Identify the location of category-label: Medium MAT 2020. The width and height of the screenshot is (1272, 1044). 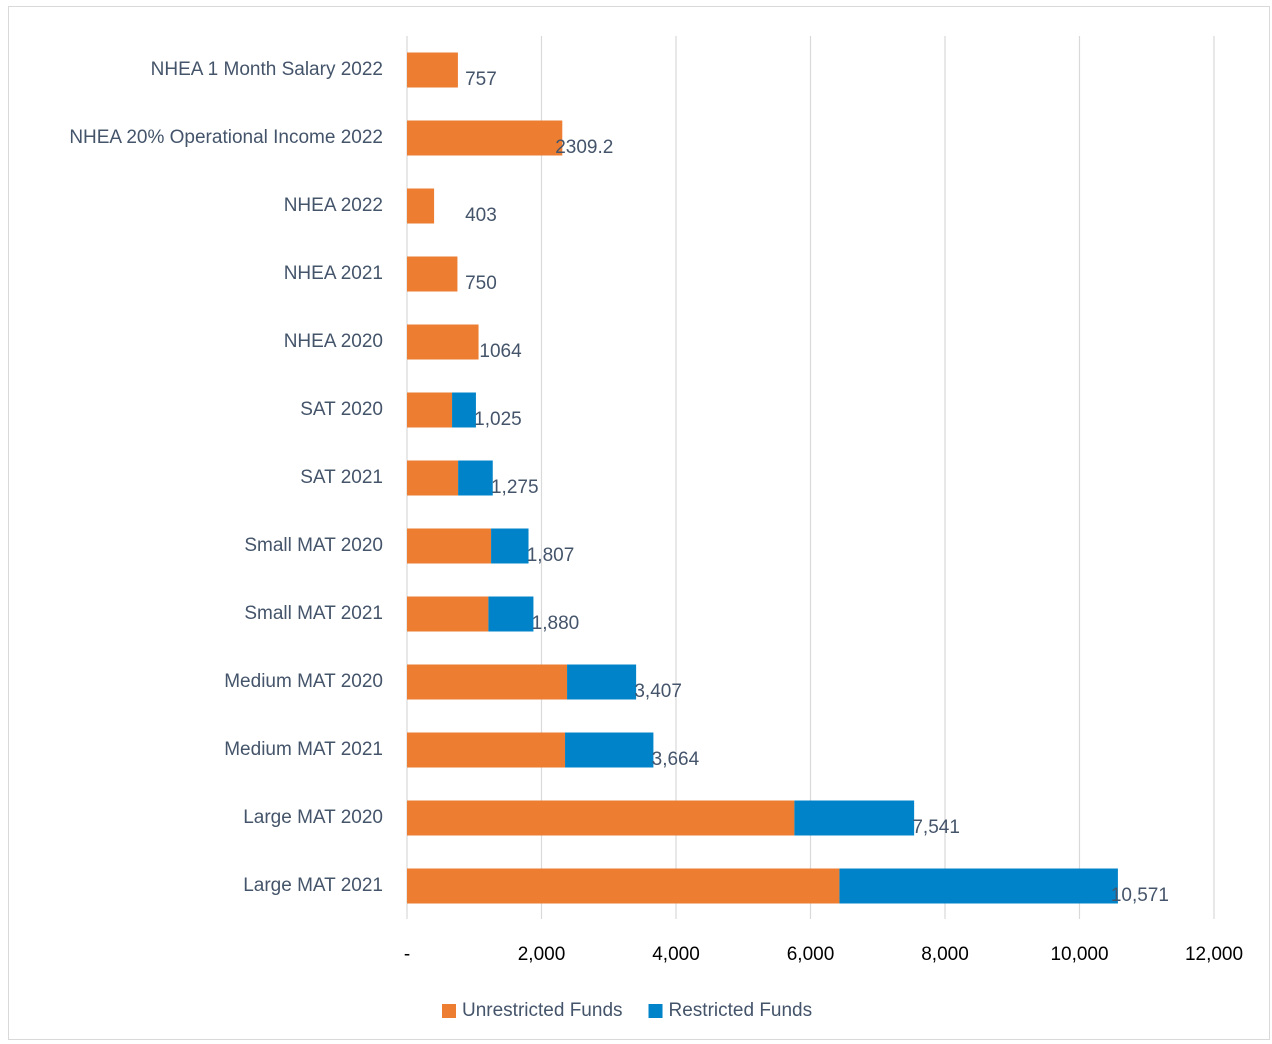
(303, 681).